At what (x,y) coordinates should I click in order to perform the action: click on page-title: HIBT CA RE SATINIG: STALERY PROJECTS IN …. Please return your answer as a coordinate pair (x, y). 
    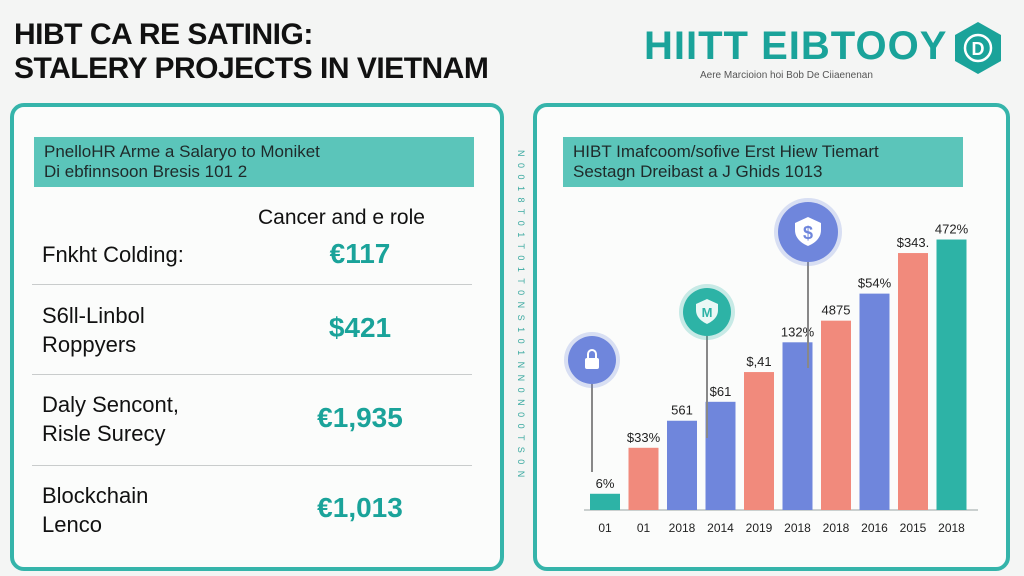
    Looking at the image, I should click on (251, 52).